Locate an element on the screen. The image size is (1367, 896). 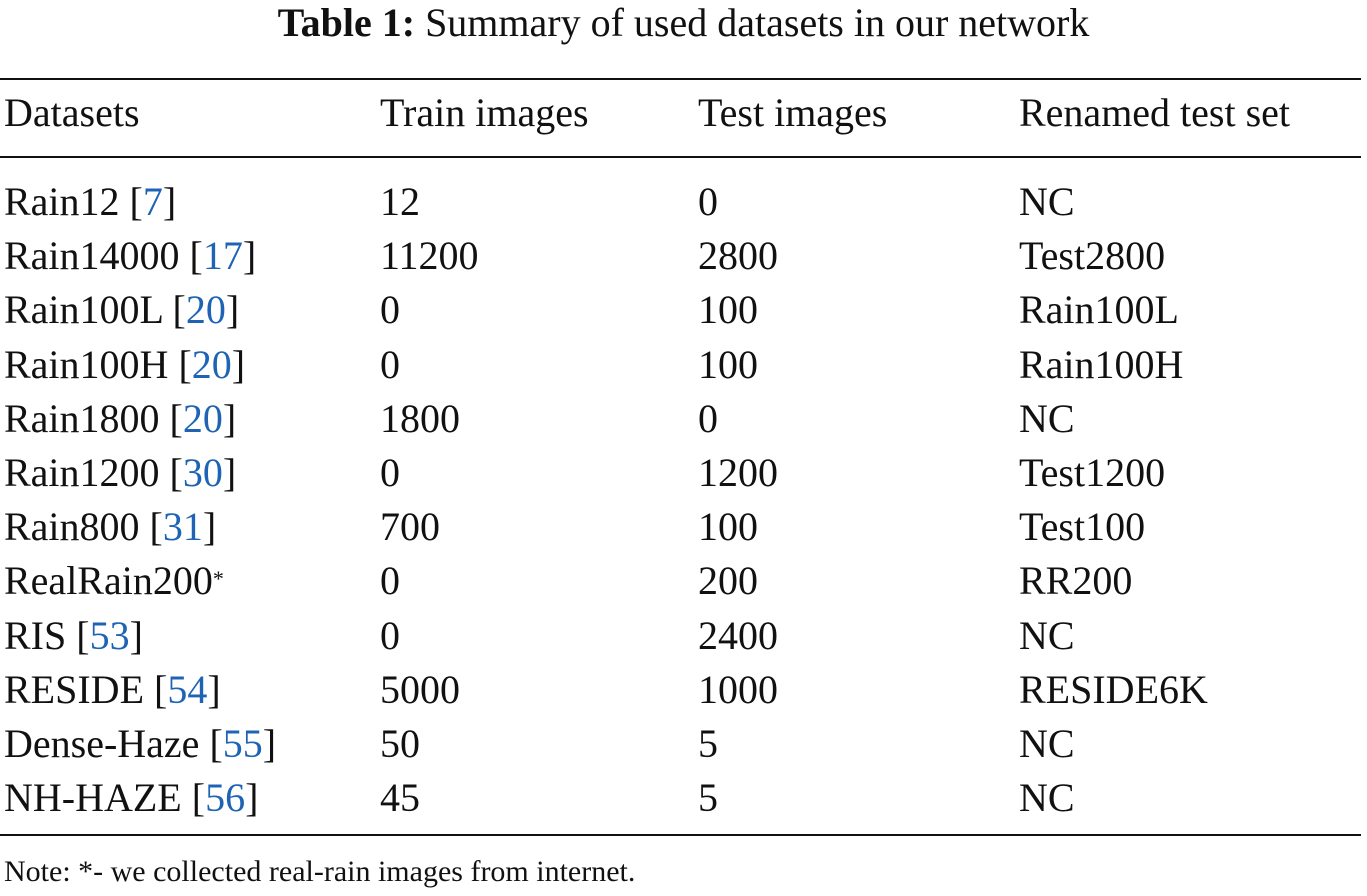
test-images-cell: 200 is located at coordinates (728, 580).